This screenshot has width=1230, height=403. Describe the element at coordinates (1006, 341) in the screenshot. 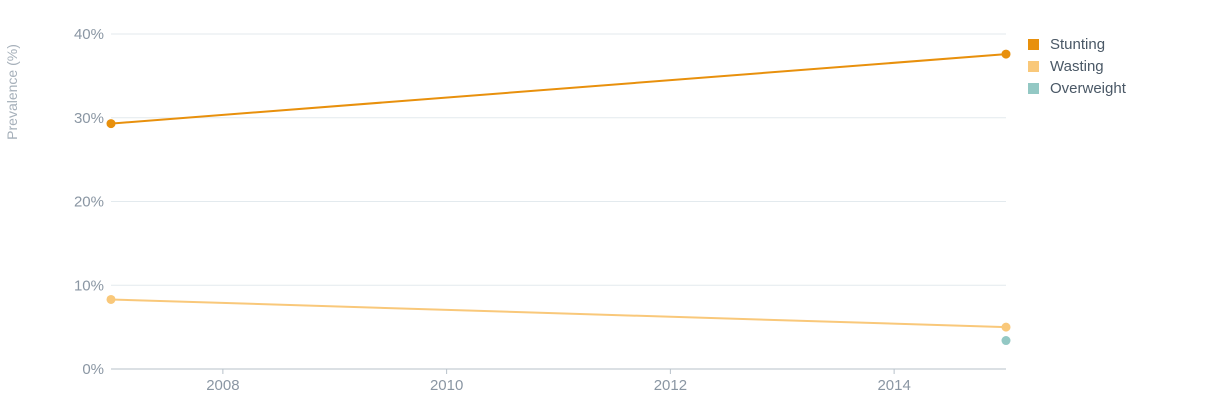

I see `overweight-point` at that location.